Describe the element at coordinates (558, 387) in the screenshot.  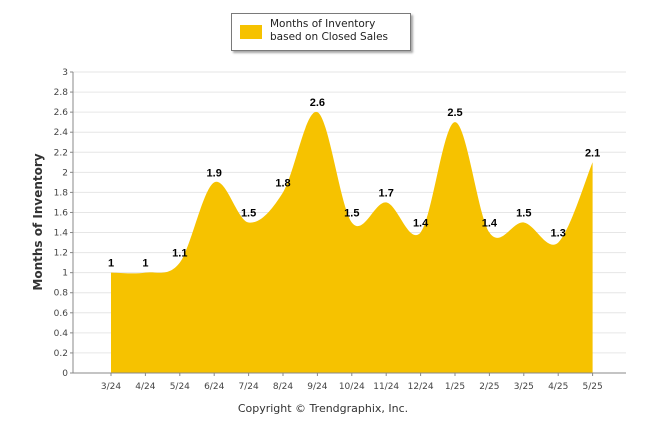
I see `x-tick-label: 4/25` at that location.